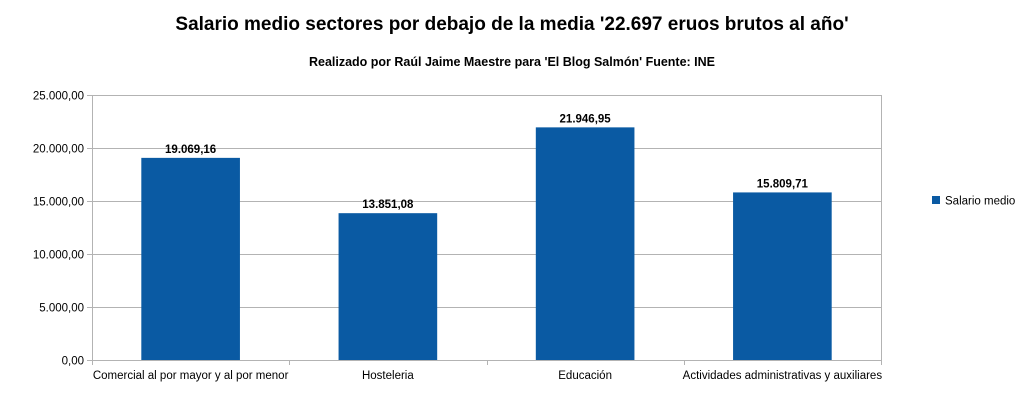  I want to click on data-label: 19.069,16, so click(190, 150).